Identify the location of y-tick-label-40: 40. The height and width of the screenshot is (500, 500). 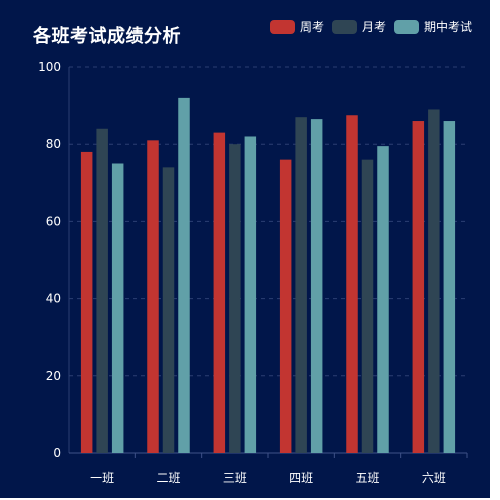
(53, 299).